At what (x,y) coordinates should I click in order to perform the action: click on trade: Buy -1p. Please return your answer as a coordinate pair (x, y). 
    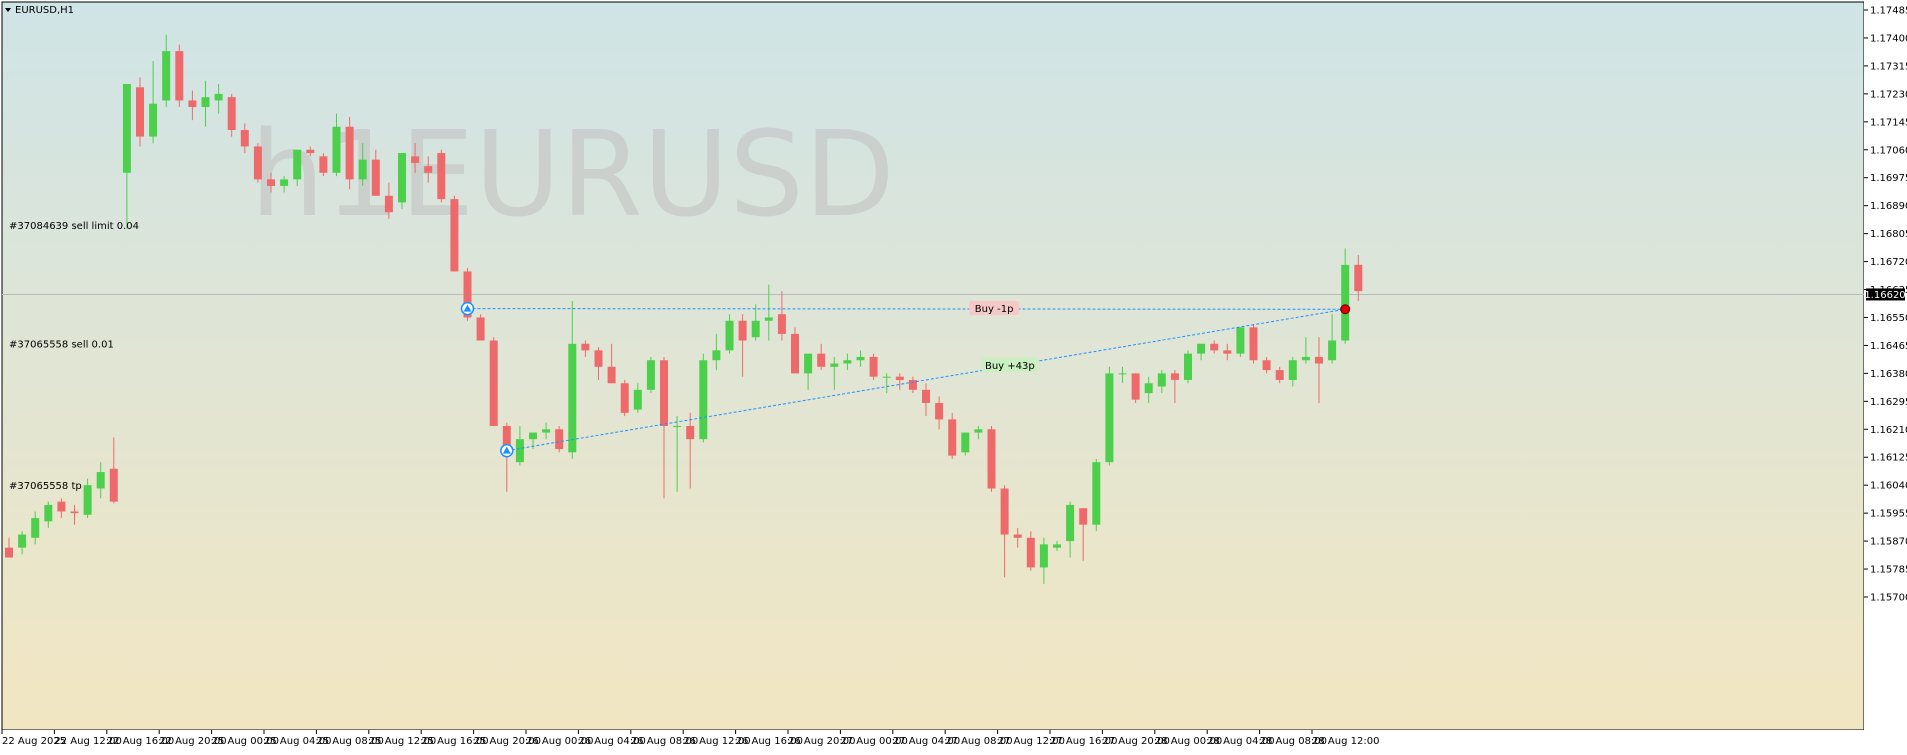
    Looking at the image, I should click on (903, 308).